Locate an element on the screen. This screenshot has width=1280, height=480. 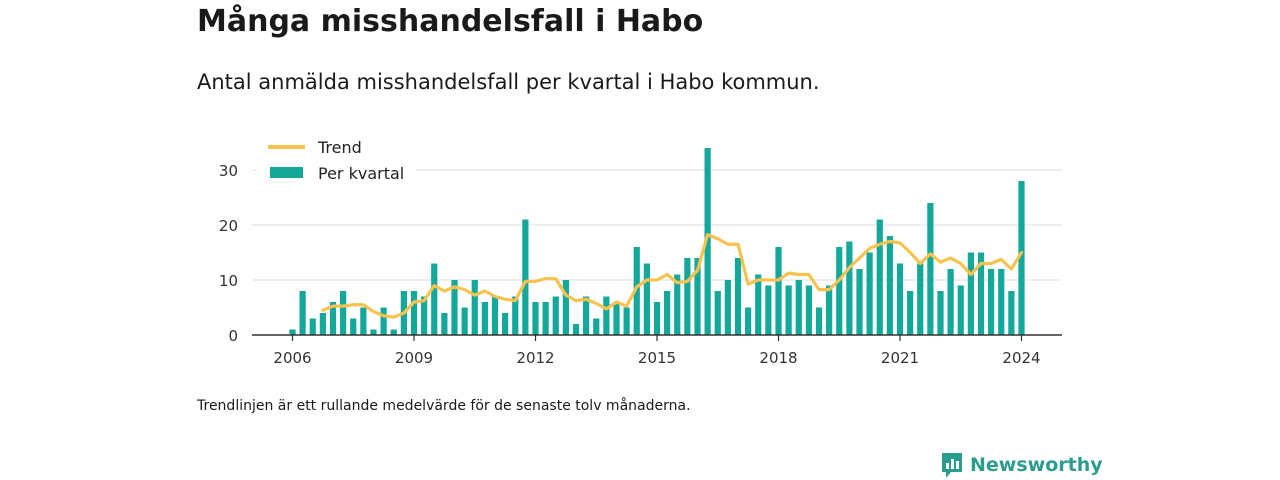
legend-label-trend: Trend is located at coordinates (339, 147).